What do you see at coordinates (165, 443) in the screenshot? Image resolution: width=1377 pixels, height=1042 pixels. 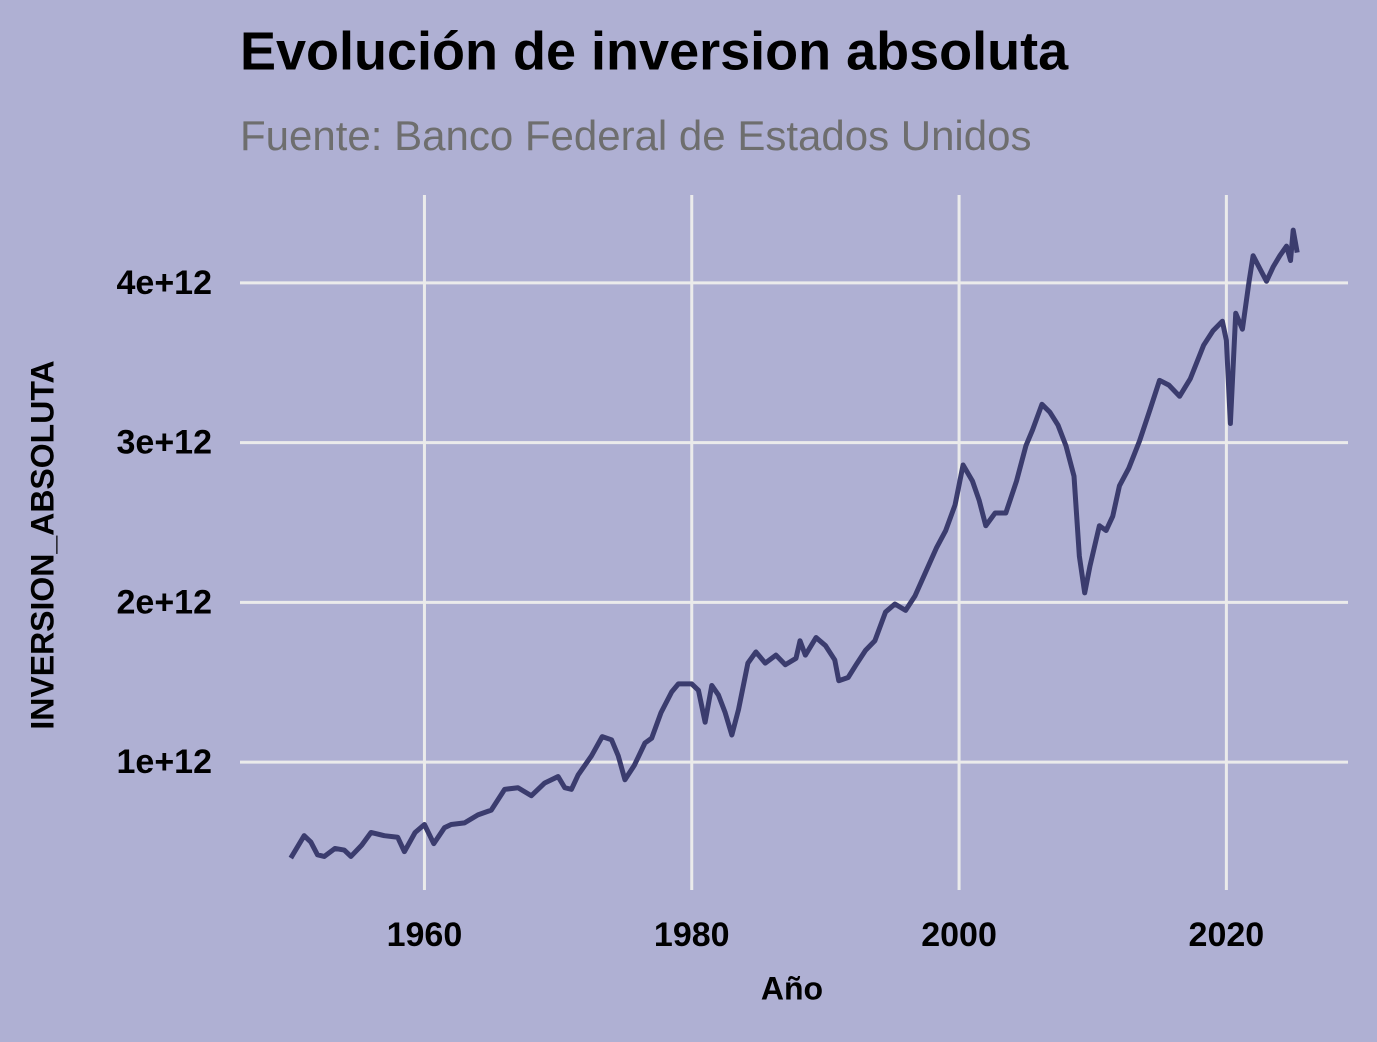 I see `y-tick-label: 3e+12` at bounding box center [165, 443].